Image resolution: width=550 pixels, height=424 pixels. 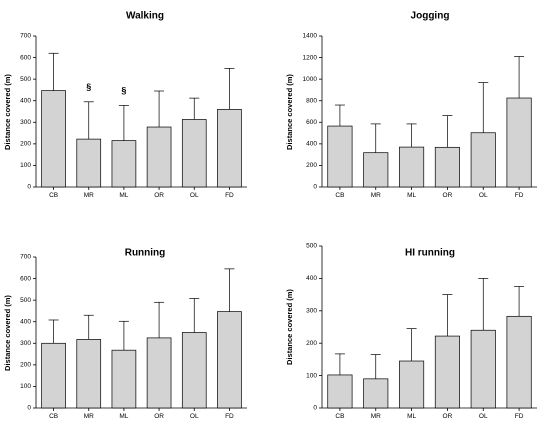 What do you see at coordinates (310, 79) in the screenshot?
I see `y-tick-label: 1000` at bounding box center [310, 79].